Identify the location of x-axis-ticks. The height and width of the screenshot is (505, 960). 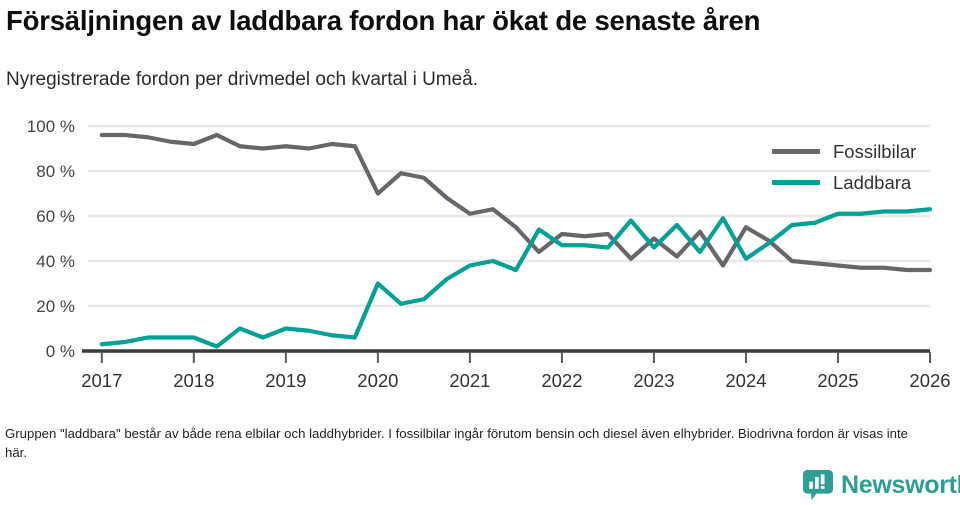
(515, 357).